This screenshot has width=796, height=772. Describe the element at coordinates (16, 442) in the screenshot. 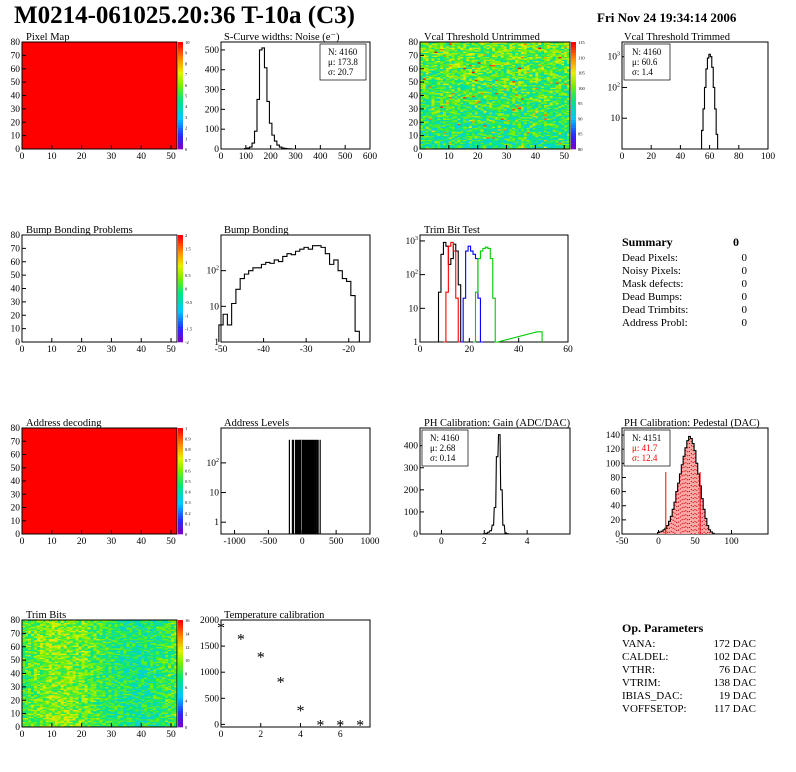

I see `y-tick-label: 70` at that location.